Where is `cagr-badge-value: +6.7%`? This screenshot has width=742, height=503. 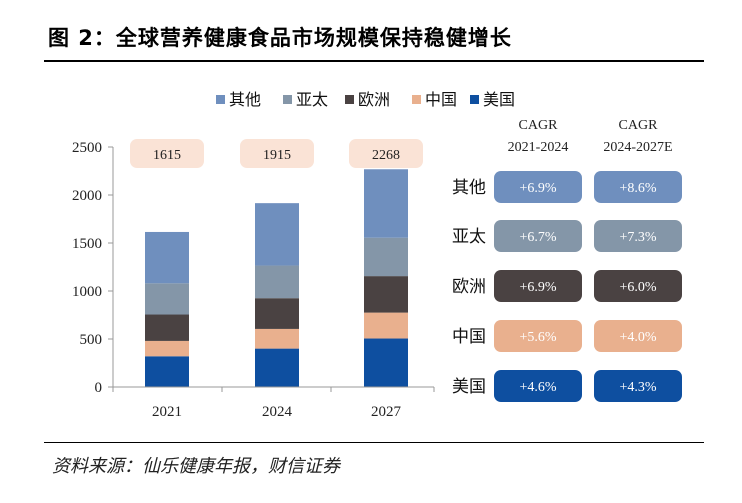
cagr-badge-value: +6.7% is located at coordinates (537, 237).